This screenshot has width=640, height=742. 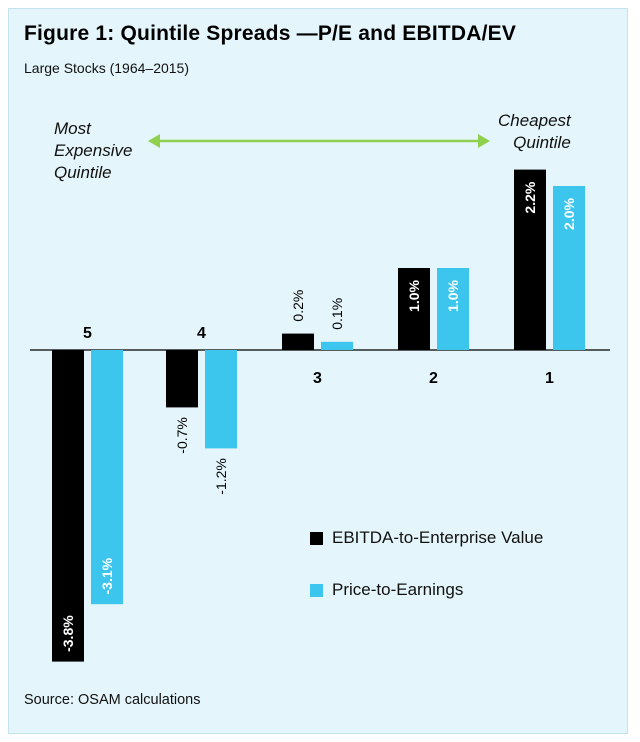 What do you see at coordinates (87, 333) in the screenshot?
I see `category-label: 5` at bounding box center [87, 333].